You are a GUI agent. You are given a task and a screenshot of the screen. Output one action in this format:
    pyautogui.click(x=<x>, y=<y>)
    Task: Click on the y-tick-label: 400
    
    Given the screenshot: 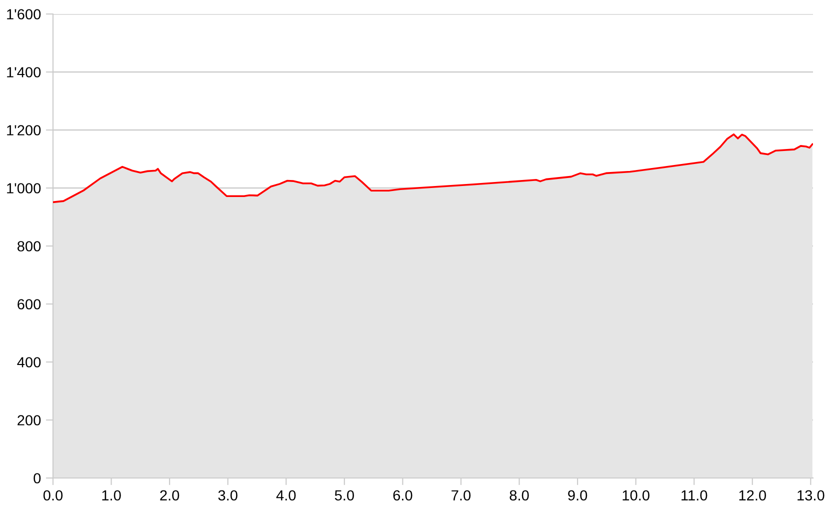 What is the action you would take?
    pyautogui.click(x=29, y=362)
    